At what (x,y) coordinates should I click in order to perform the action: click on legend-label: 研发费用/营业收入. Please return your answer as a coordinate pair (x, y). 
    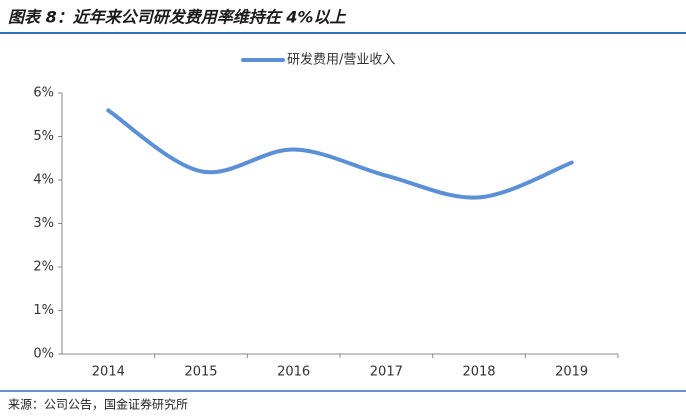
    Looking at the image, I should click on (341, 60).